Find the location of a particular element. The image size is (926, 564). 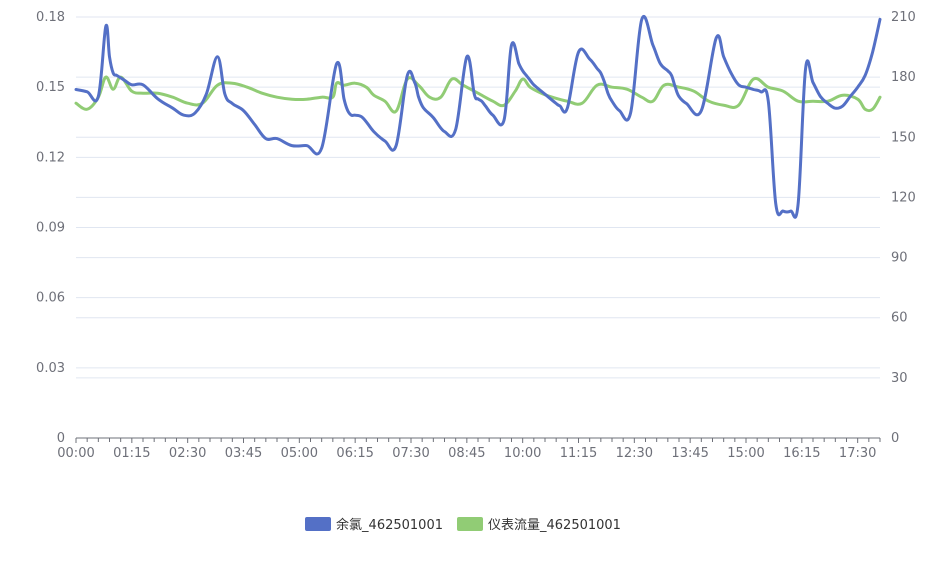

y-right-tick-label-5: 150 is located at coordinates (903, 137).